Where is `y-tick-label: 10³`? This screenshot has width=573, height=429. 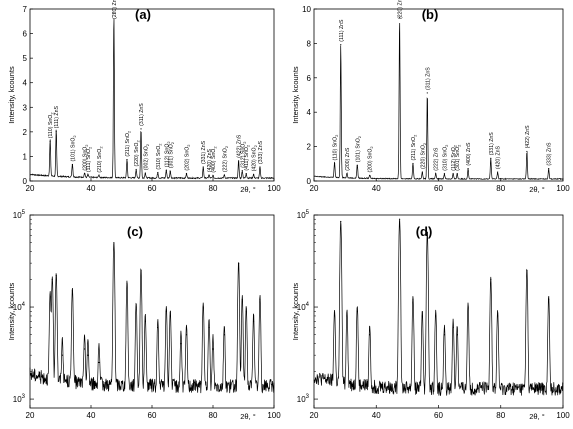
y-tick-label: 10³ is located at coordinates (303, 399).